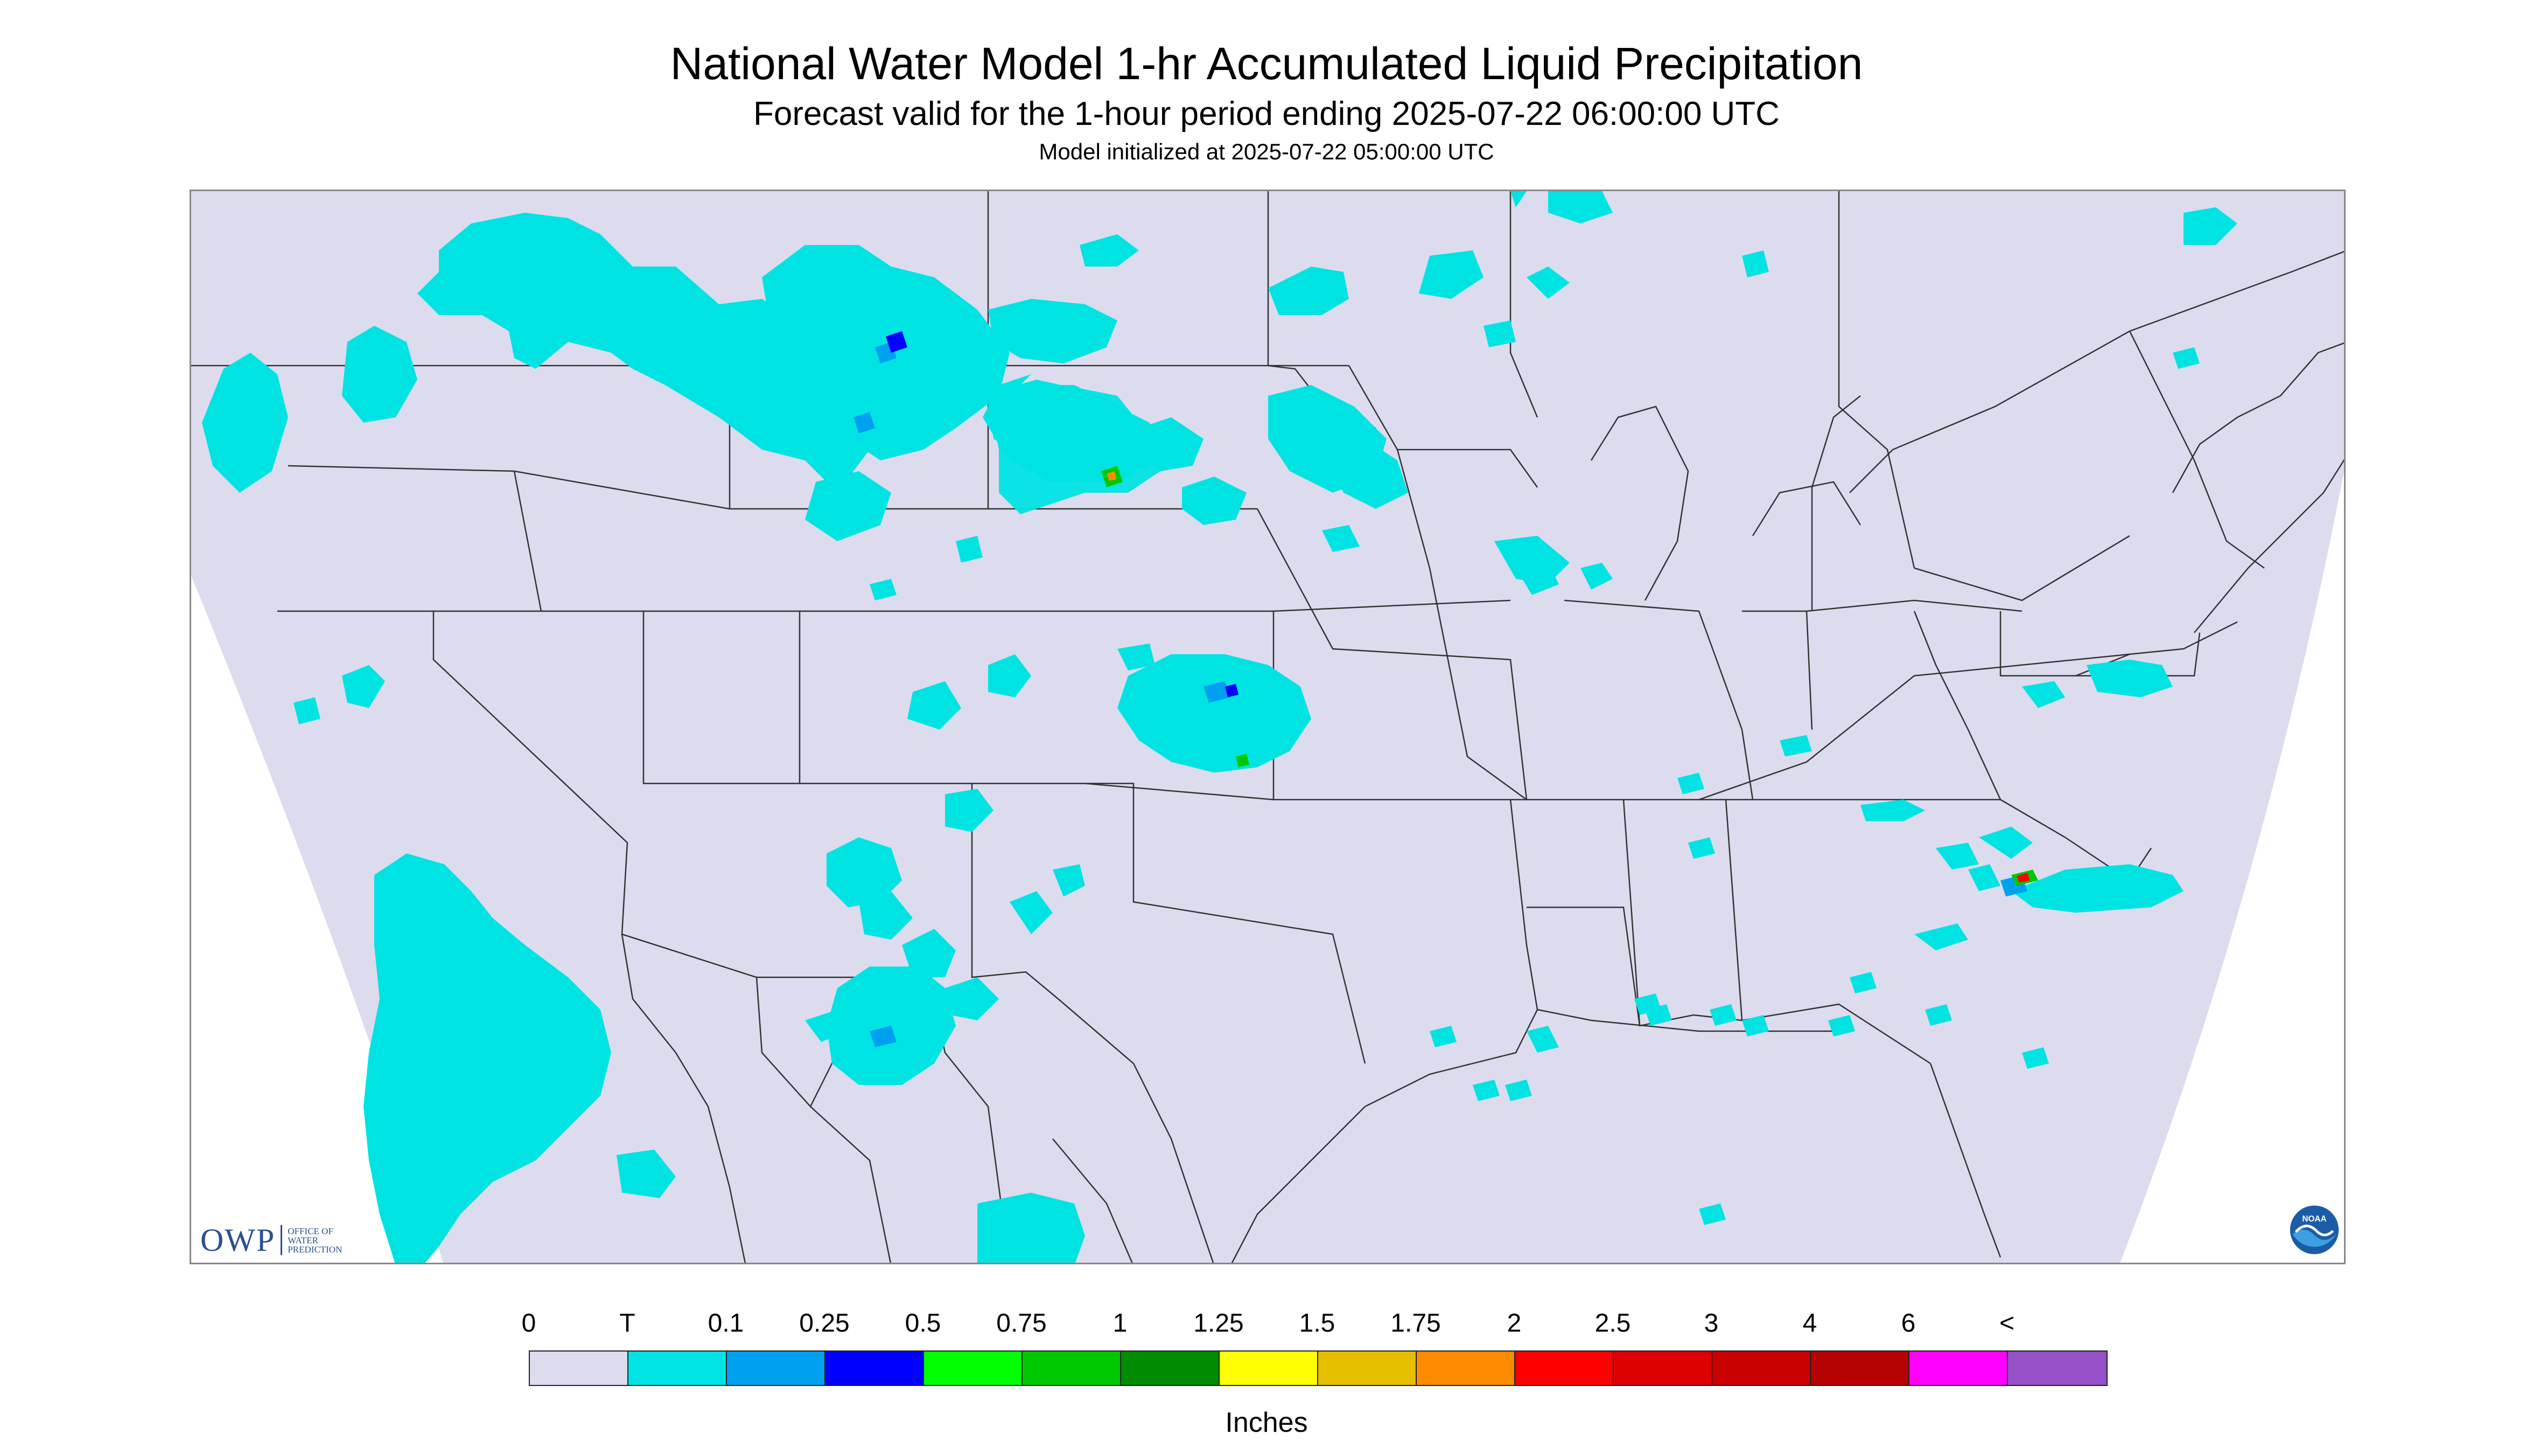  Describe the element at coordinates (1711, 1323) in the screenshot. I see `legend-label: 3` at that location.